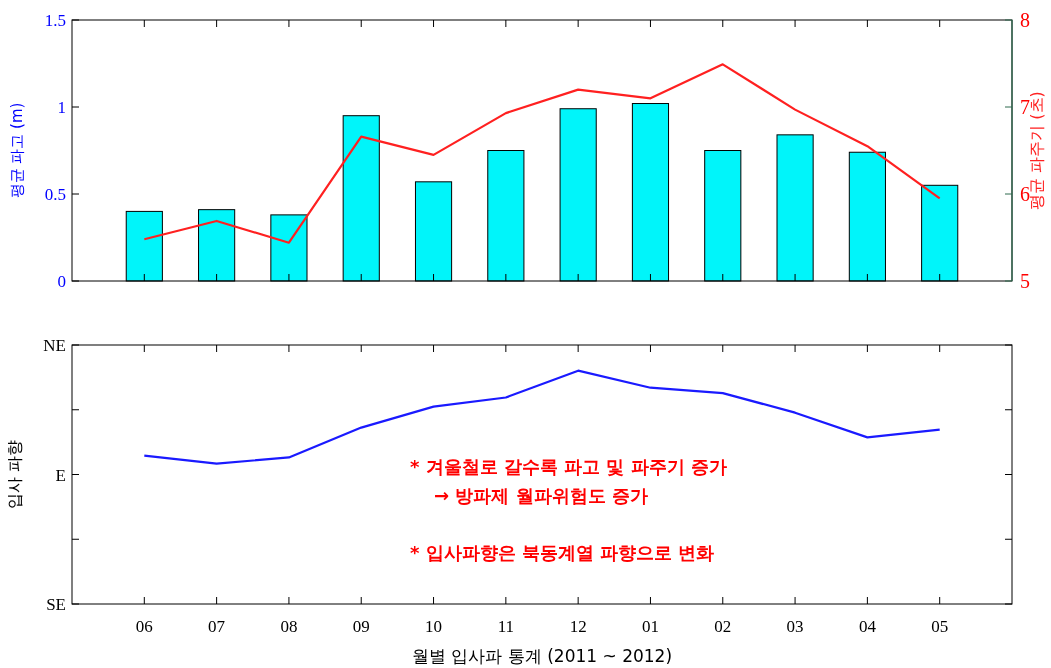  I want to click on x-tick-label: 06, so click(144, 626).